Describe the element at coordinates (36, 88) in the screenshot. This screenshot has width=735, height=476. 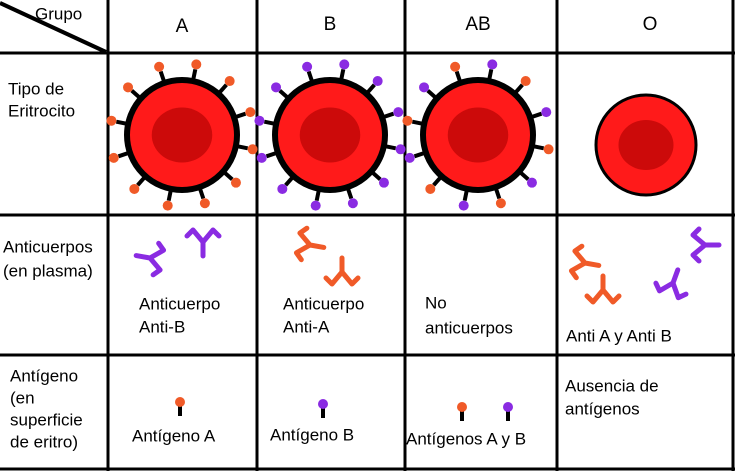
I see `row-label: Tipo de` at that location.